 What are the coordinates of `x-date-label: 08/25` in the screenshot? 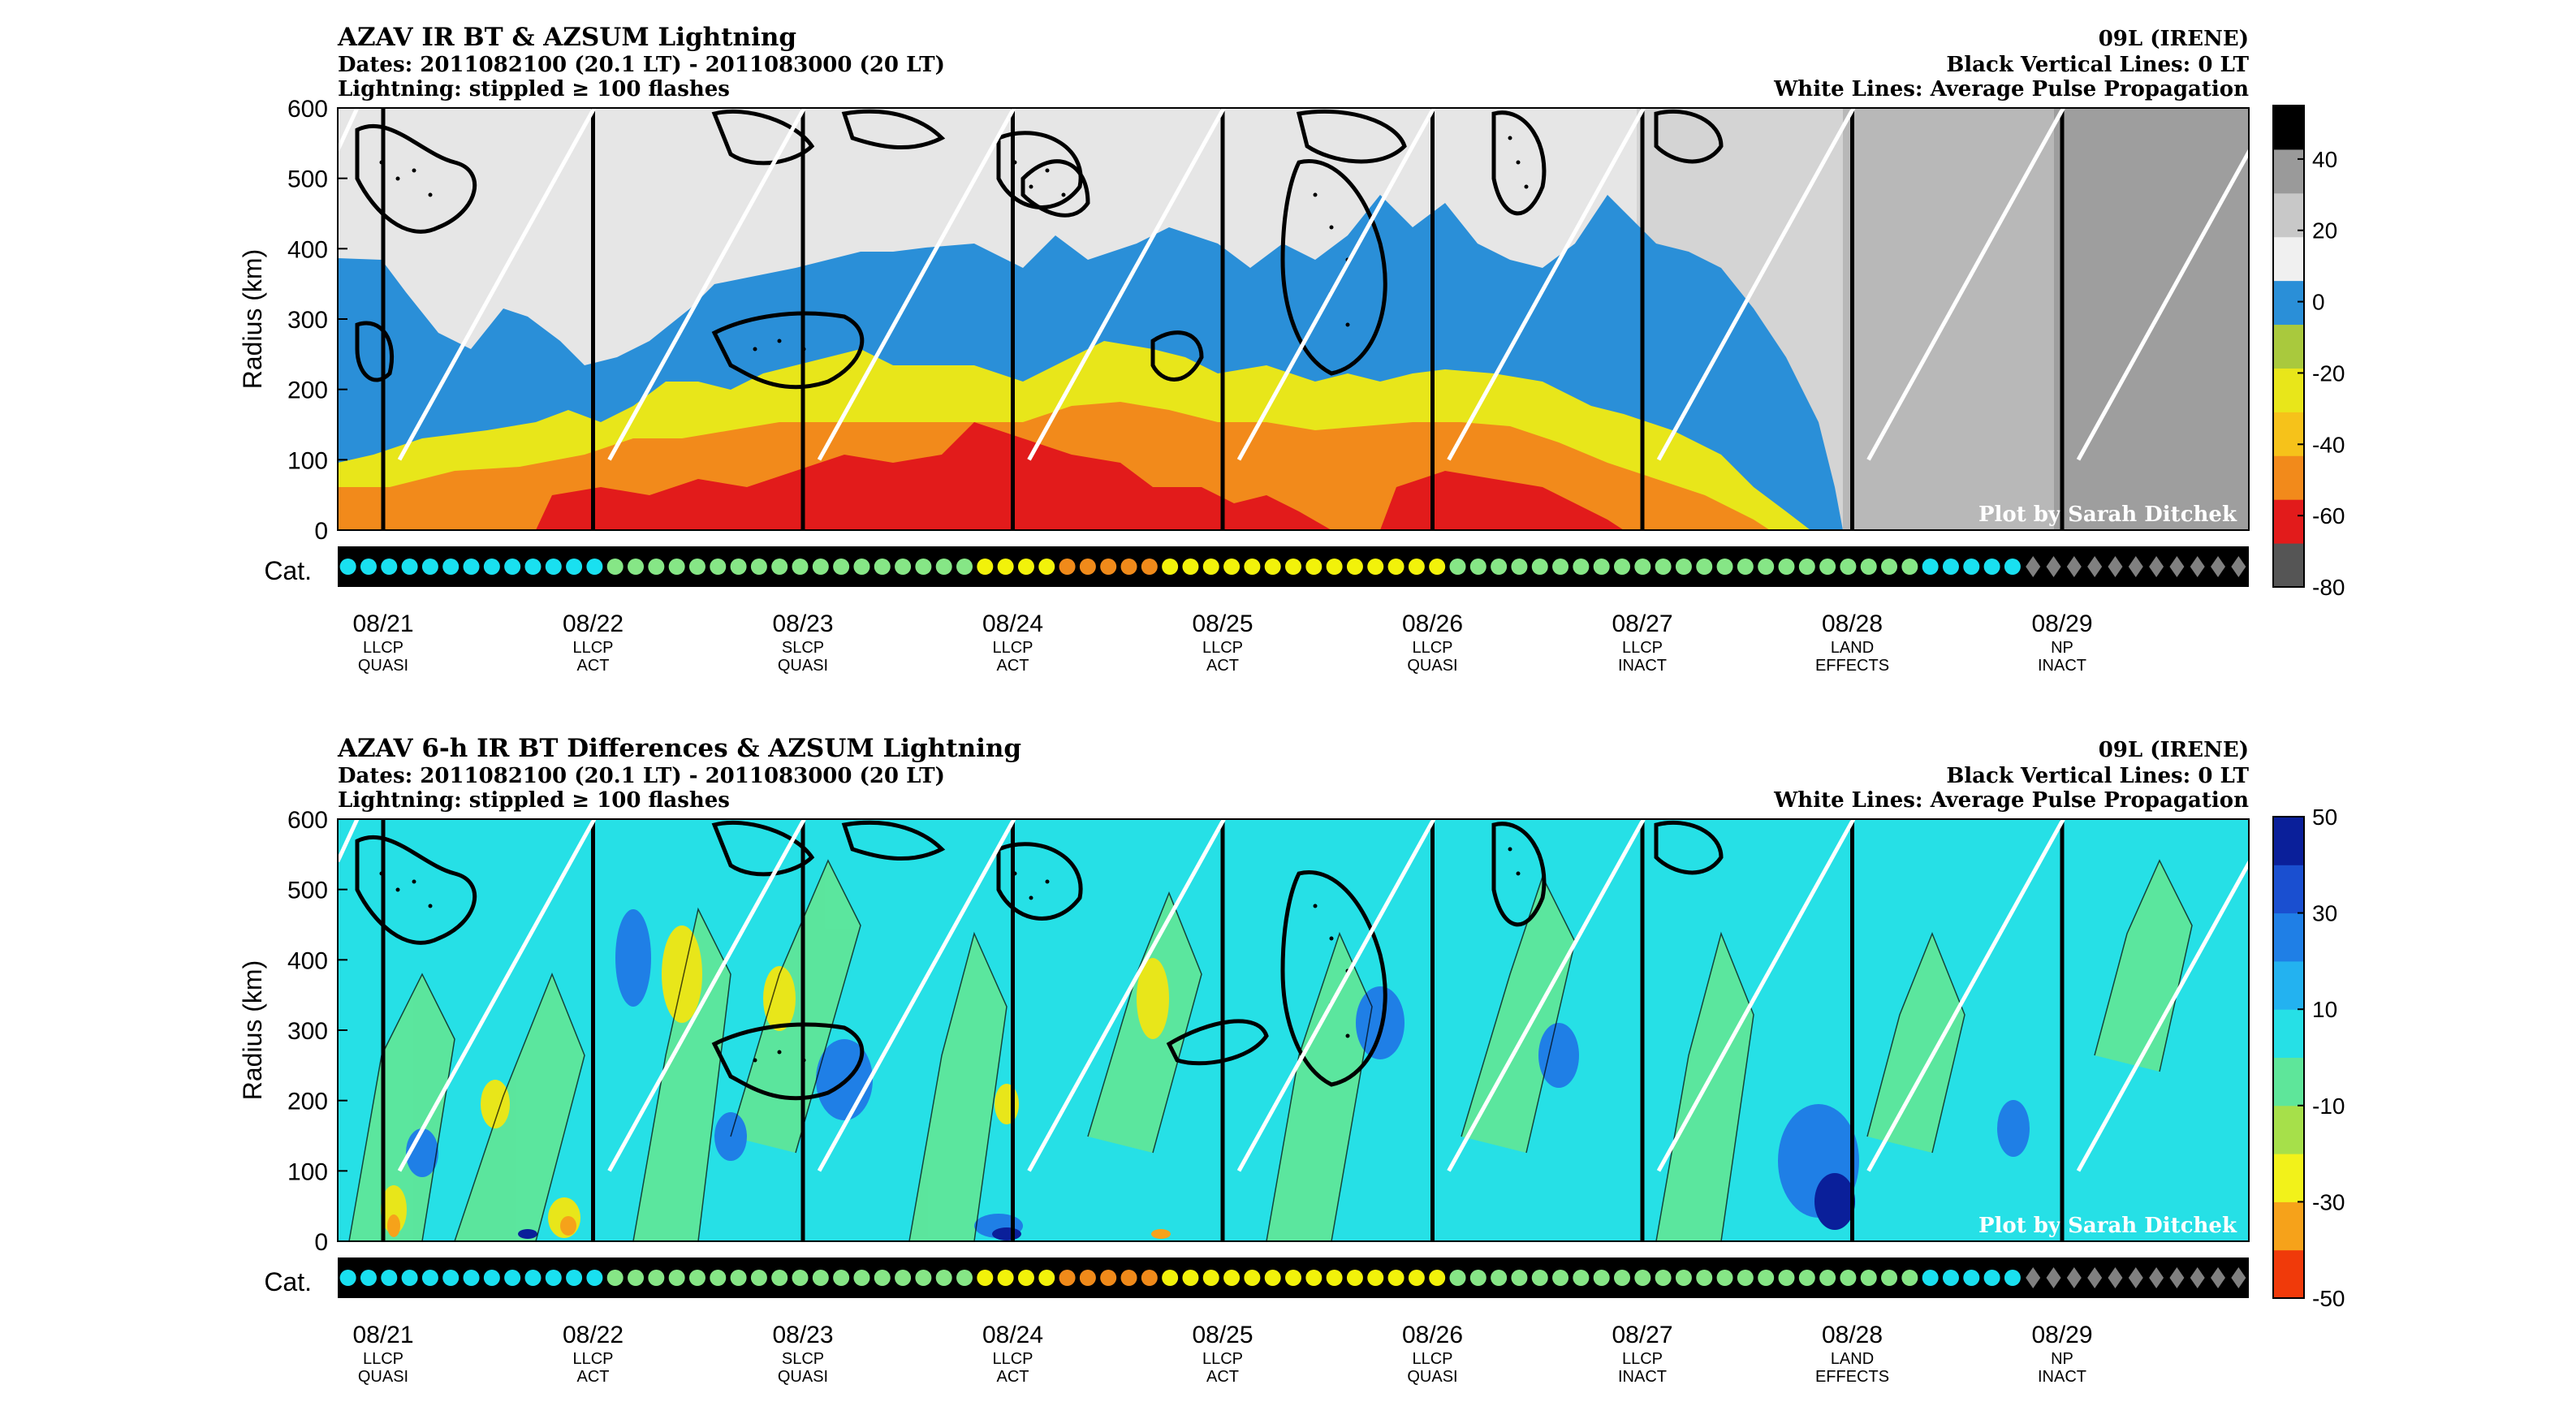 It's located at (1222, 1335).